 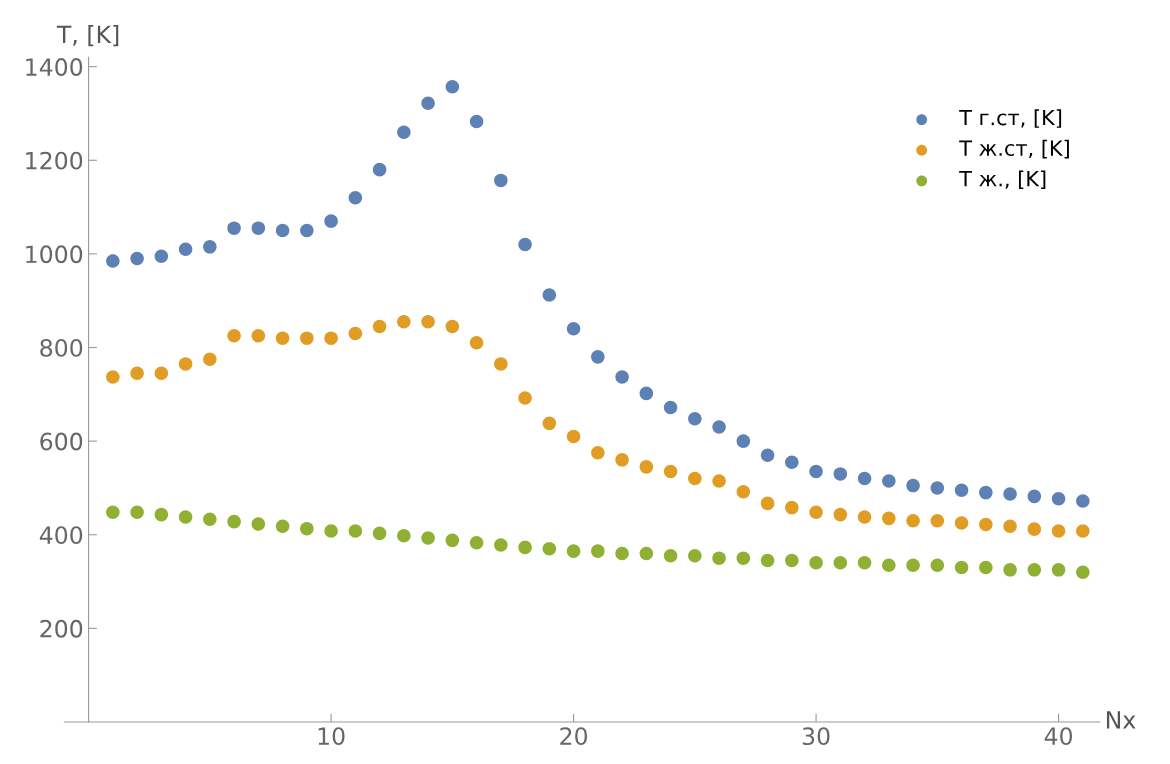 I want to click on y-tick-label: 1000, so click(x=54, y=254).